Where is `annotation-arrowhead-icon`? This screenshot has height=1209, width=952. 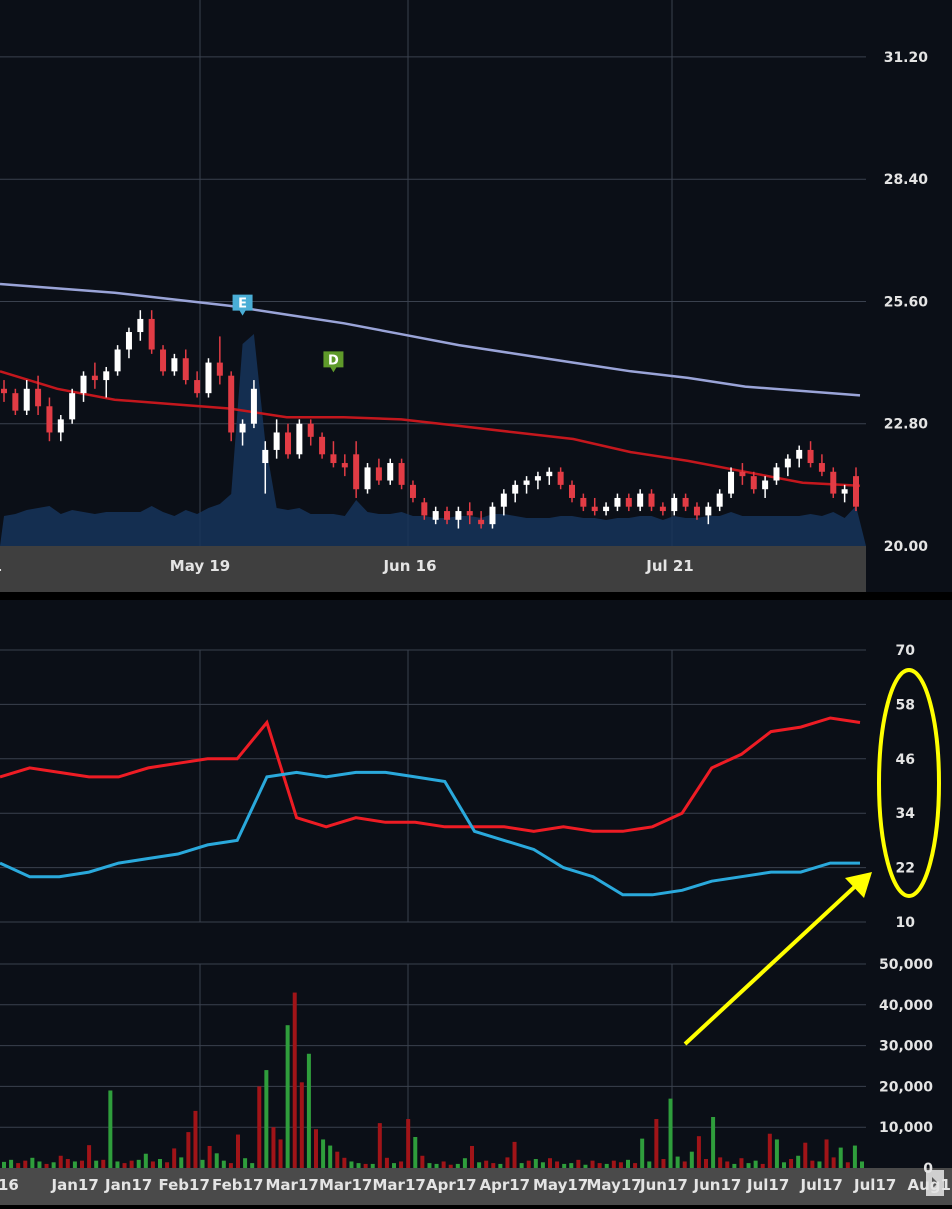
annotation-arrowhead-icon is located at coordinates (858, 885).